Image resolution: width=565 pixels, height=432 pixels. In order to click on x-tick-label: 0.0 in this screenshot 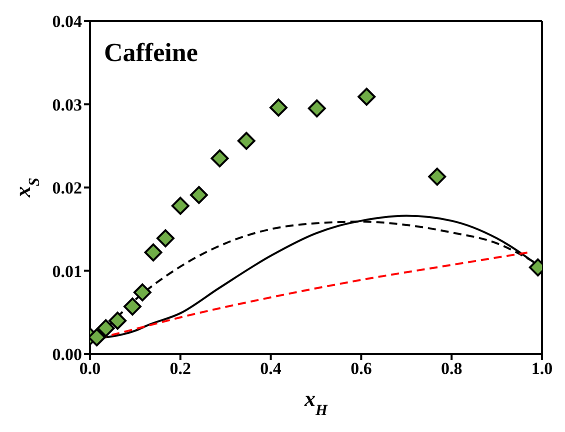, I will do `click(90, 368)`.